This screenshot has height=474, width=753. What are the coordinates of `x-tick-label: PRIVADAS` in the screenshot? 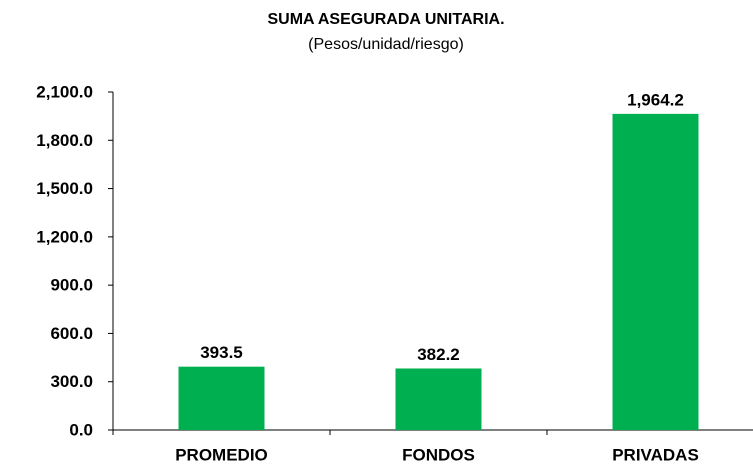 It's located at (655, 454).